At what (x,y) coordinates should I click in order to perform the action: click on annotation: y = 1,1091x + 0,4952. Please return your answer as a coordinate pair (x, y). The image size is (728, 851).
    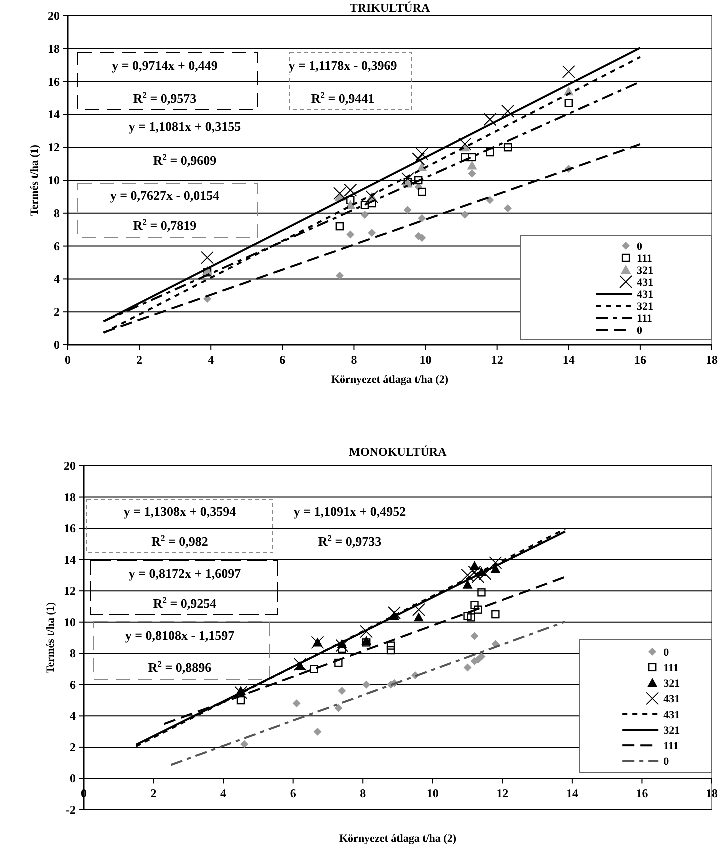
    Looking at the image, I should click on (350, 511).